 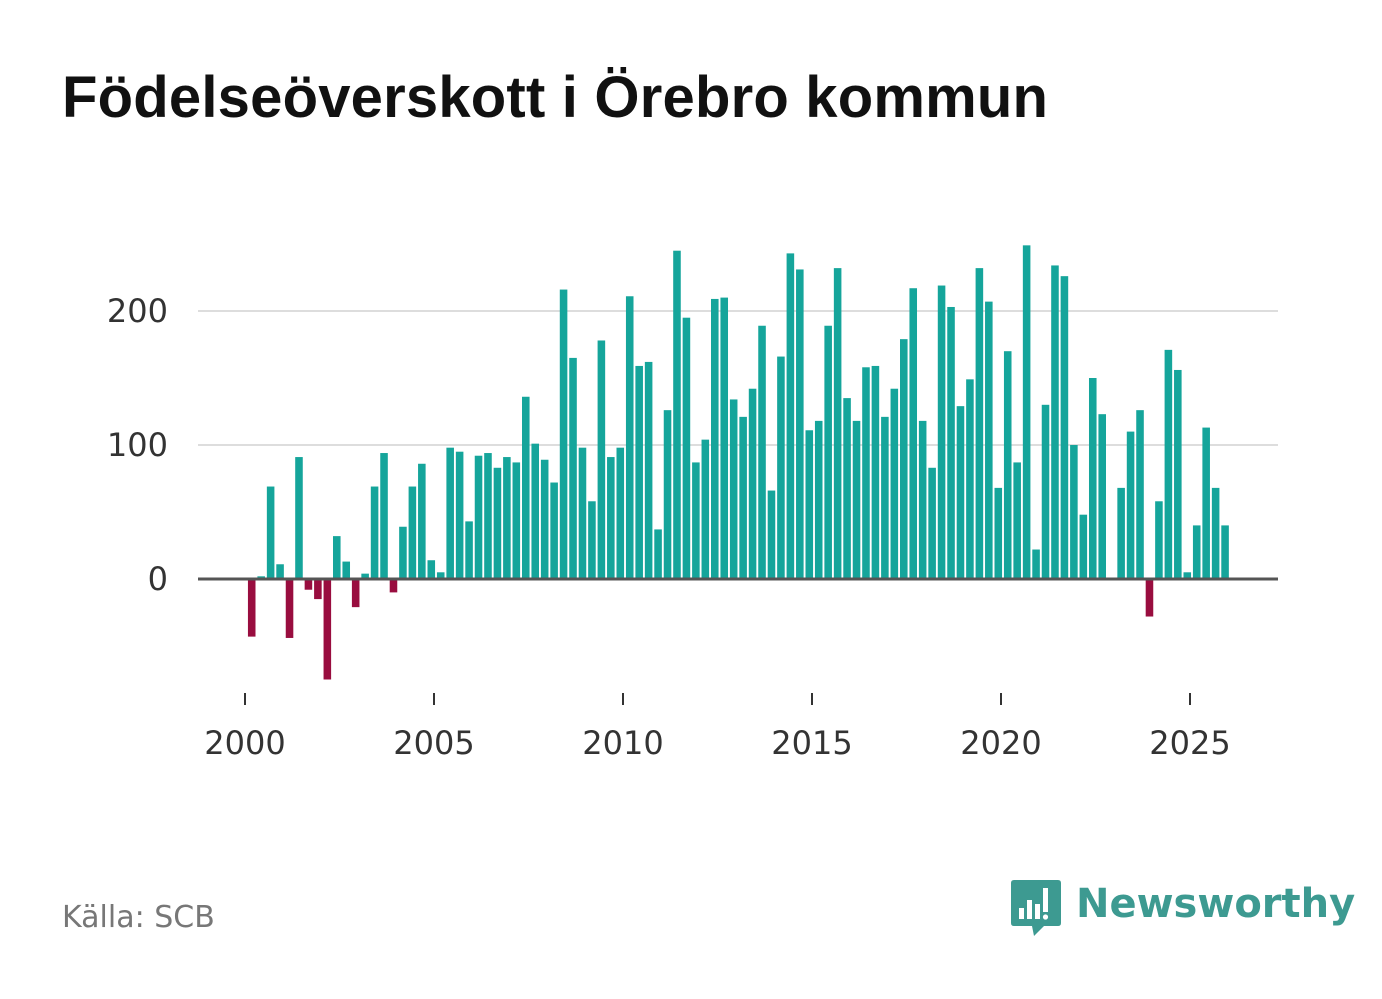 What do you see at coordinates (137, 311) in the screenshot?
I see `y-tick-label-200: 200` at bounding box center [137, 311].